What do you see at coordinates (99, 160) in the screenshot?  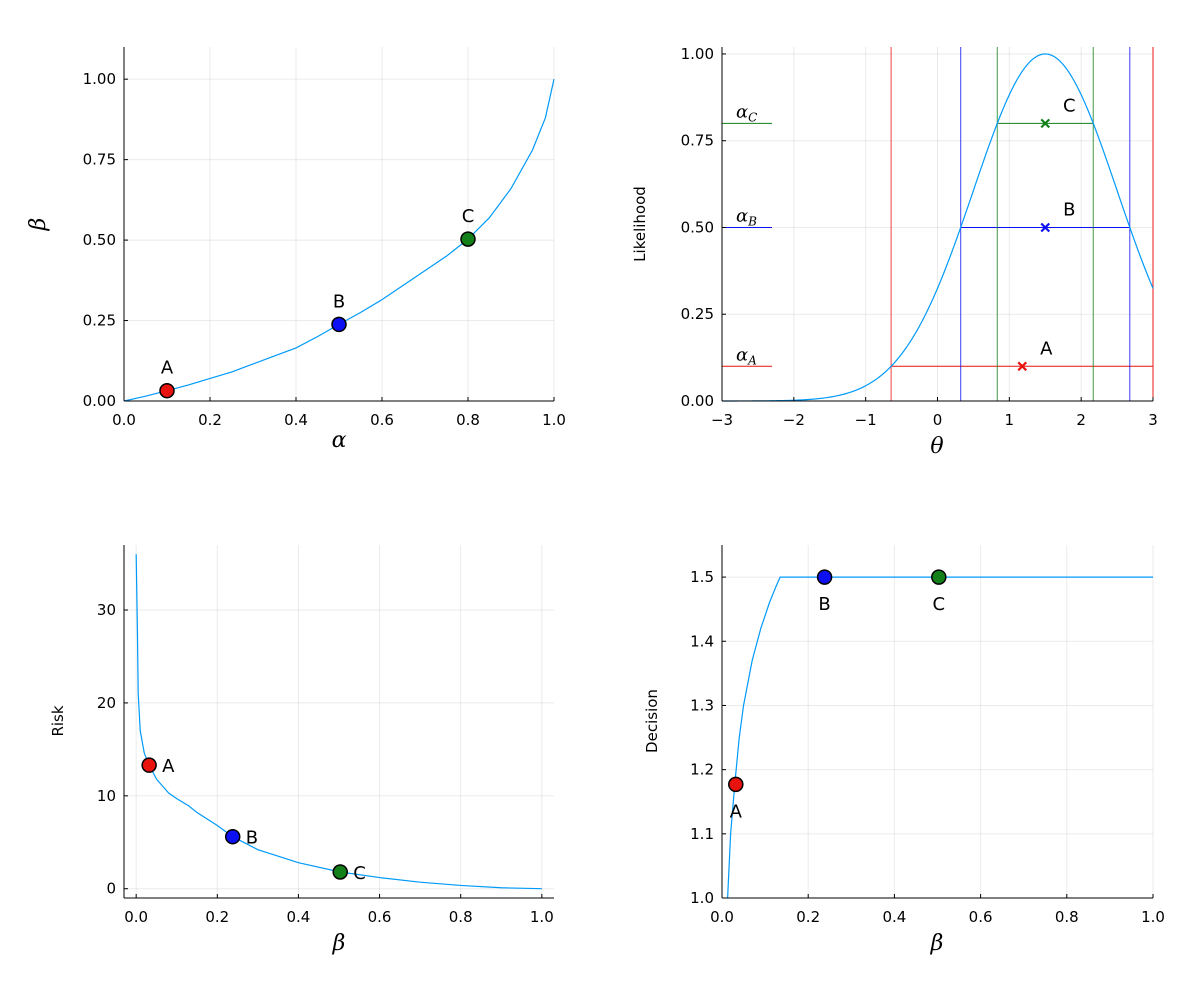 I see `y-tick-label: 0.75` at bounding box center [99, 160].